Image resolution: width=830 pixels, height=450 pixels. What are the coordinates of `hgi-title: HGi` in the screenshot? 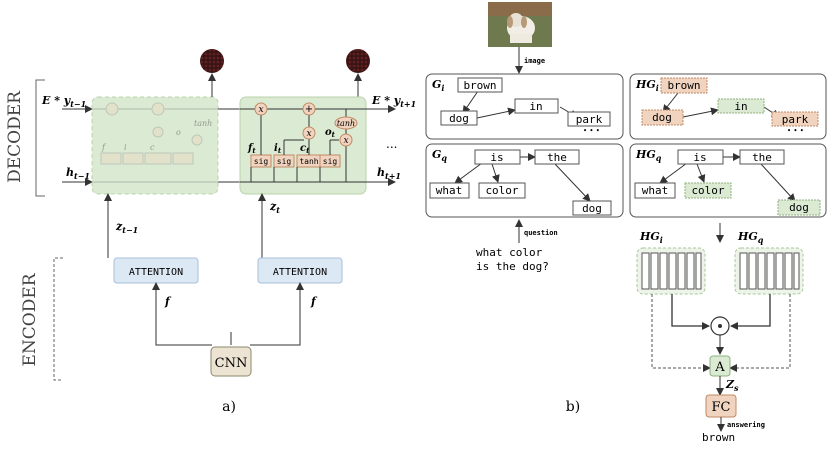 It's located at (647, 85).